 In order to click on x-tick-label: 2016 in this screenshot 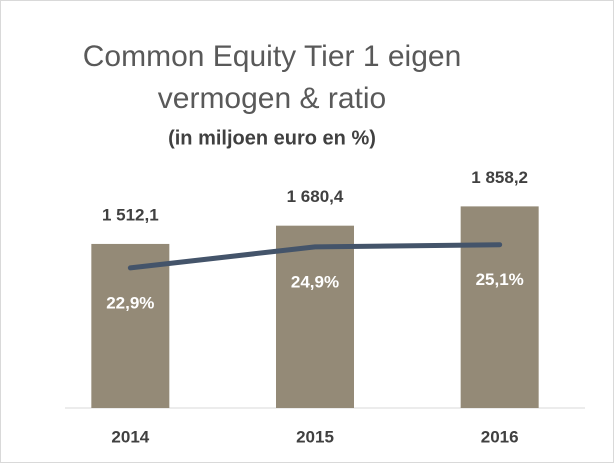, I will do `click(500, 436)`.